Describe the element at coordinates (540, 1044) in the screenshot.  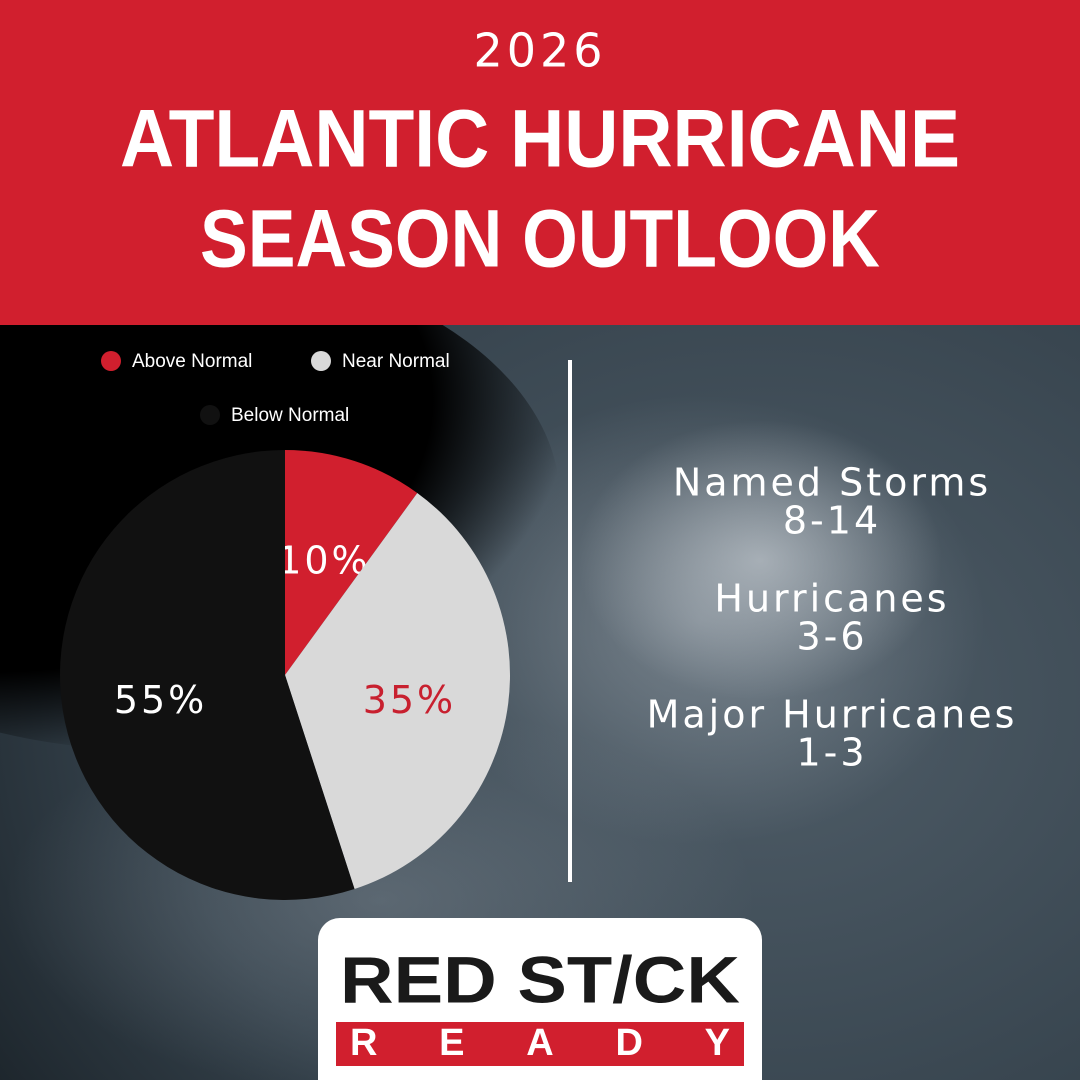
I see `logo-bar` at that location.